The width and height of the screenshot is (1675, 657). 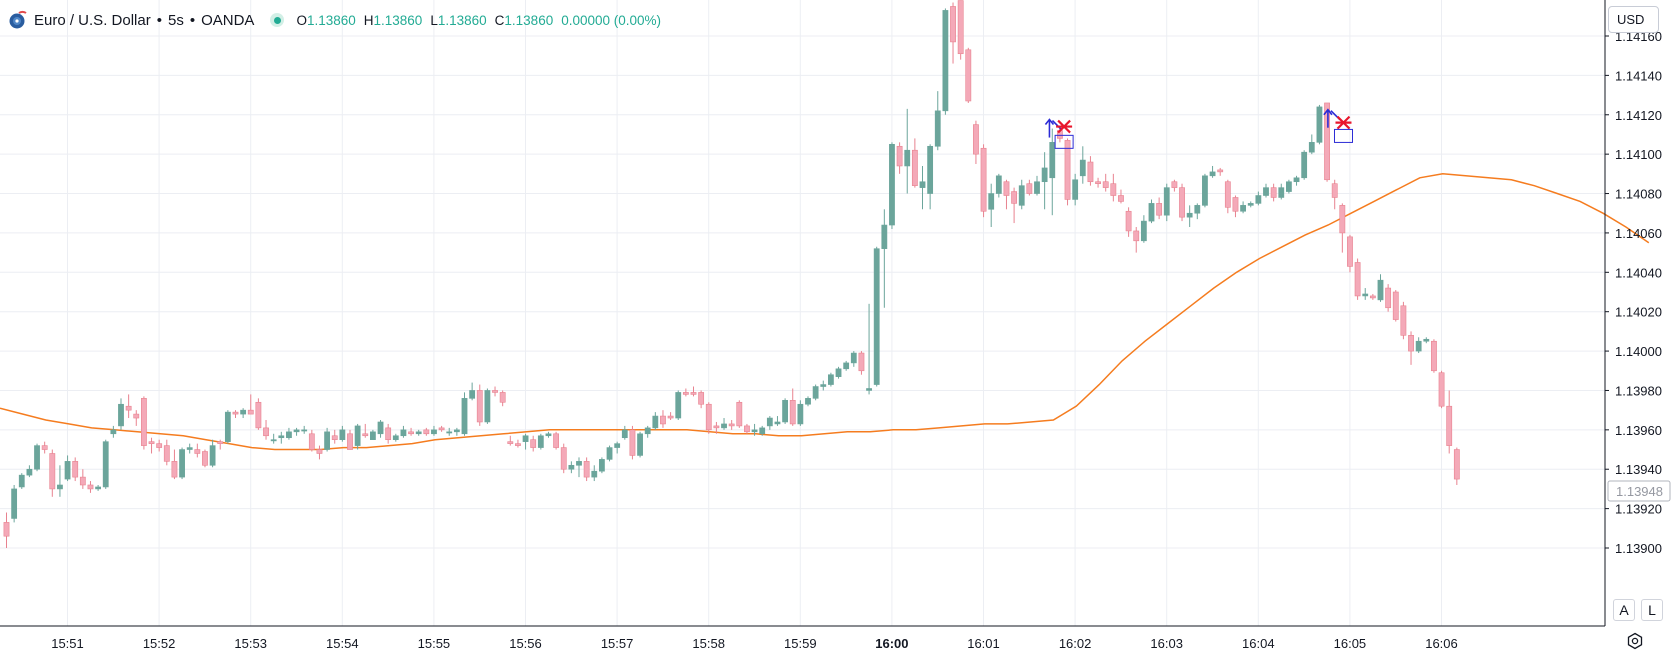 What do you see at coordinates (1635, 641) in the screenshot?
I see `chart-settings-gear-icon` at bounding box center [1635, 641].